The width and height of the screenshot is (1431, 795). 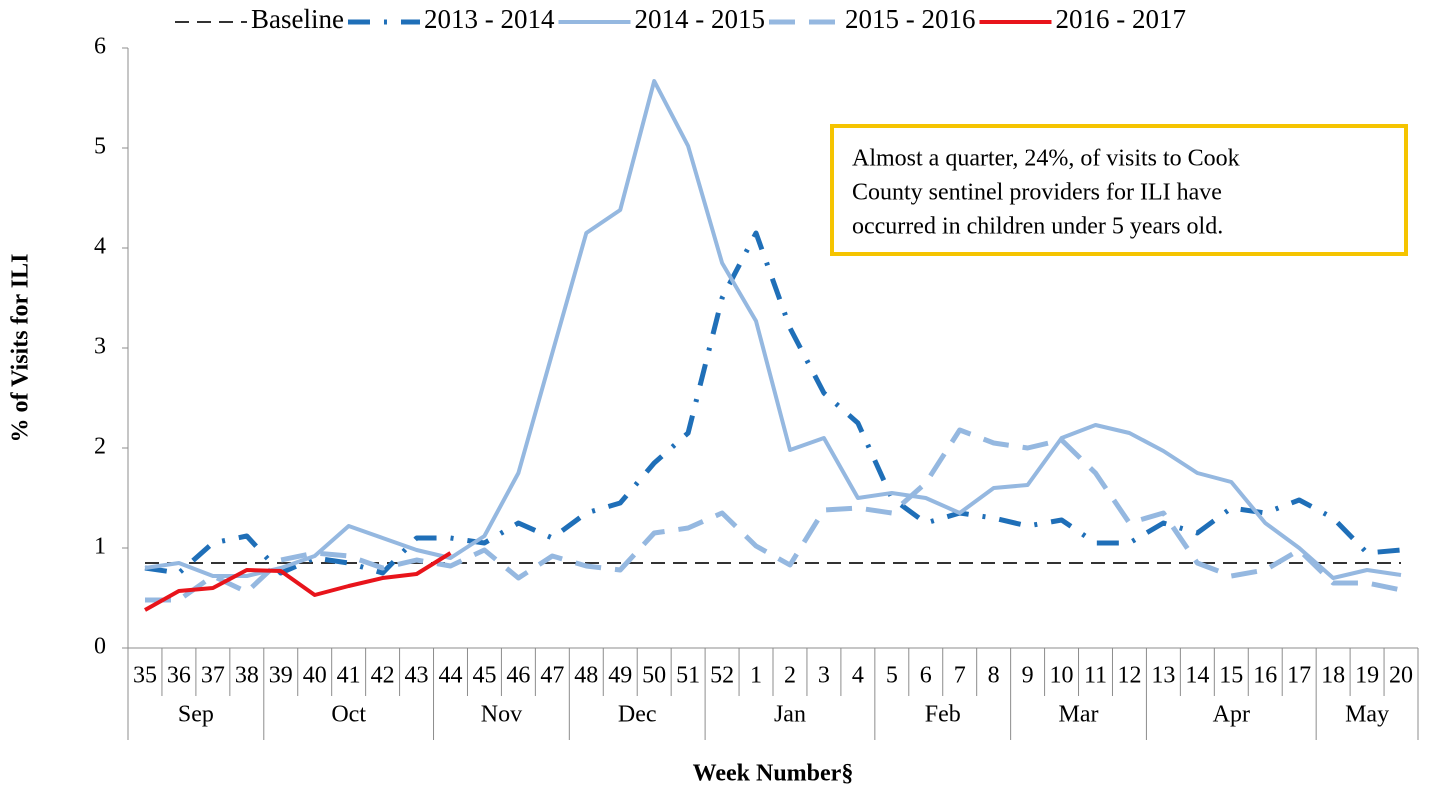 What do you see at coordinates (1231, 676) in the screenshot?
I see `x-tick-label: 15` at bounding box center [1231, 676].